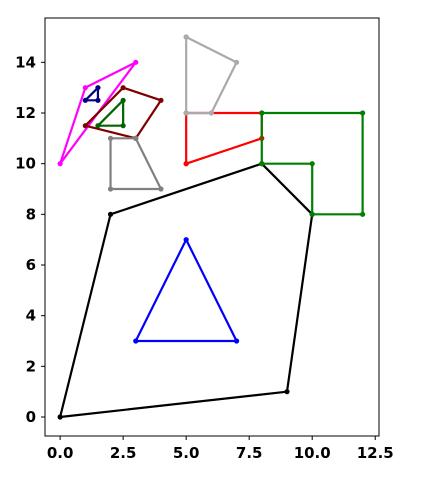  I want to click on y-tick-label: 10, so click(25, 164).